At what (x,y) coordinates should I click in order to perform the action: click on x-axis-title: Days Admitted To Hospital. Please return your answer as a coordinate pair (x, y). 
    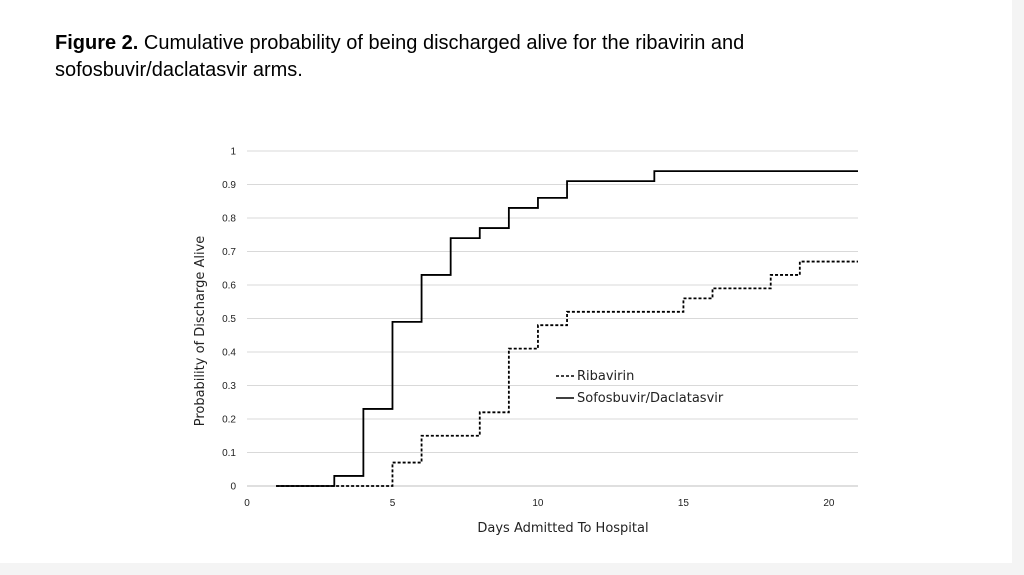
    Looking at the image, I should click on (562, 528).